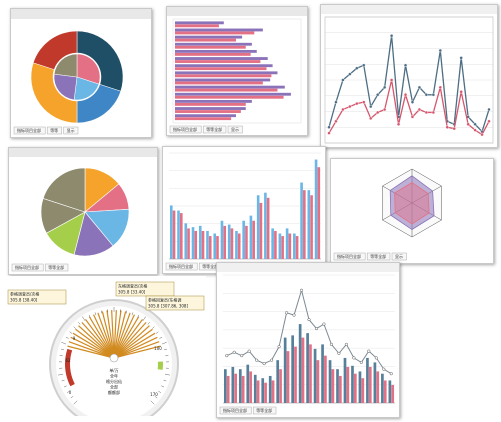 The width and height of the screenshot is (501, 422). Describe the element at coordinates (74, 338) in the screenshot. I see `gauge-scale-label-2: 9` at that location.